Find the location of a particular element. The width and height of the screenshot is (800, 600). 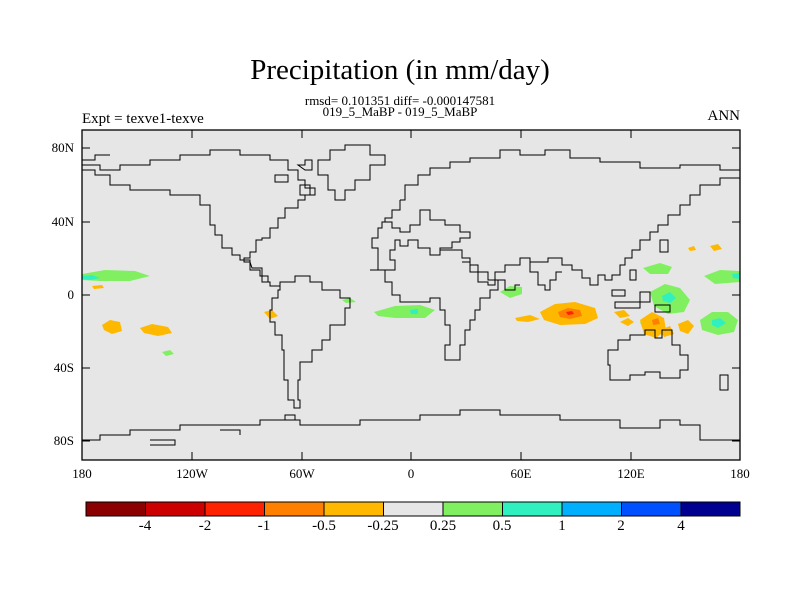

map-title: Precipitation (in mm/day) is located at coordinates (400, 70).